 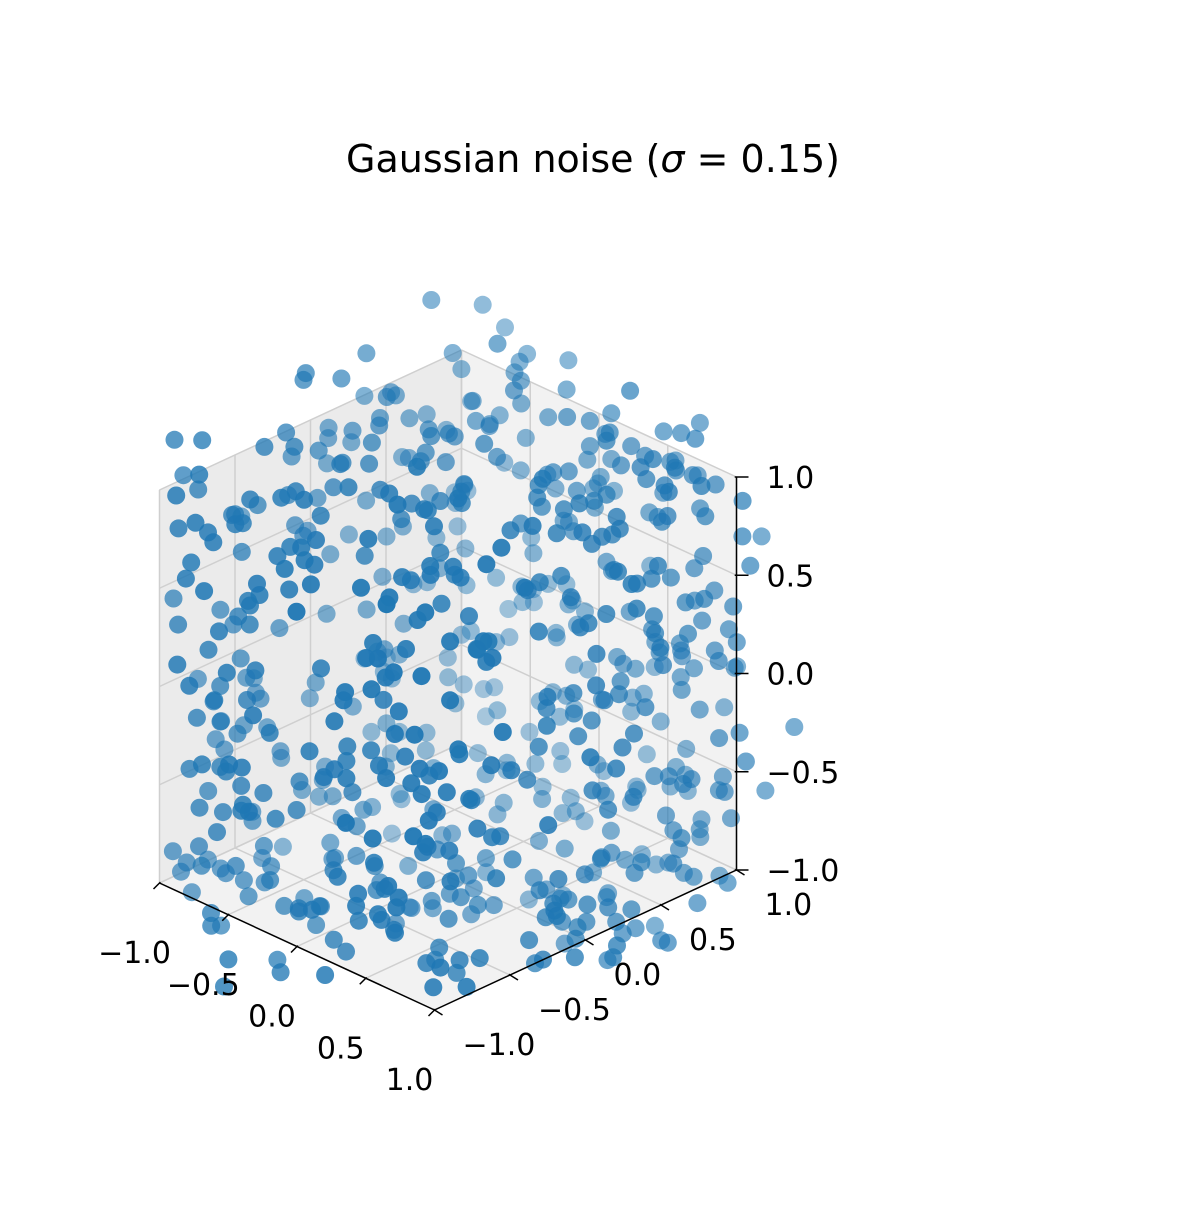 I want to click on x-tick-label: −0.5, so click(x=203, y=985).